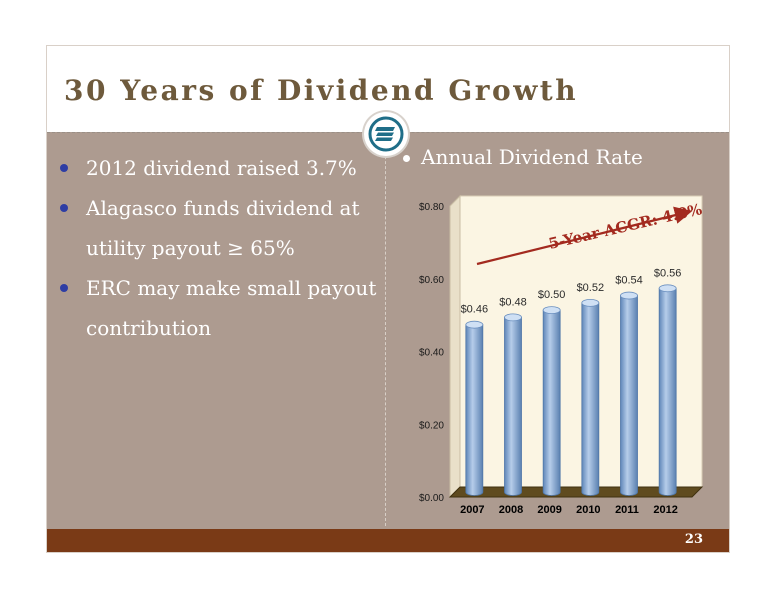 The width and height of the screenshot is (776, 600). What do you see at coordinates (532, 157) in the screenshot?
I see `chart-heading-text: Annual Dividend Rate` at bounding box center [532, 157].